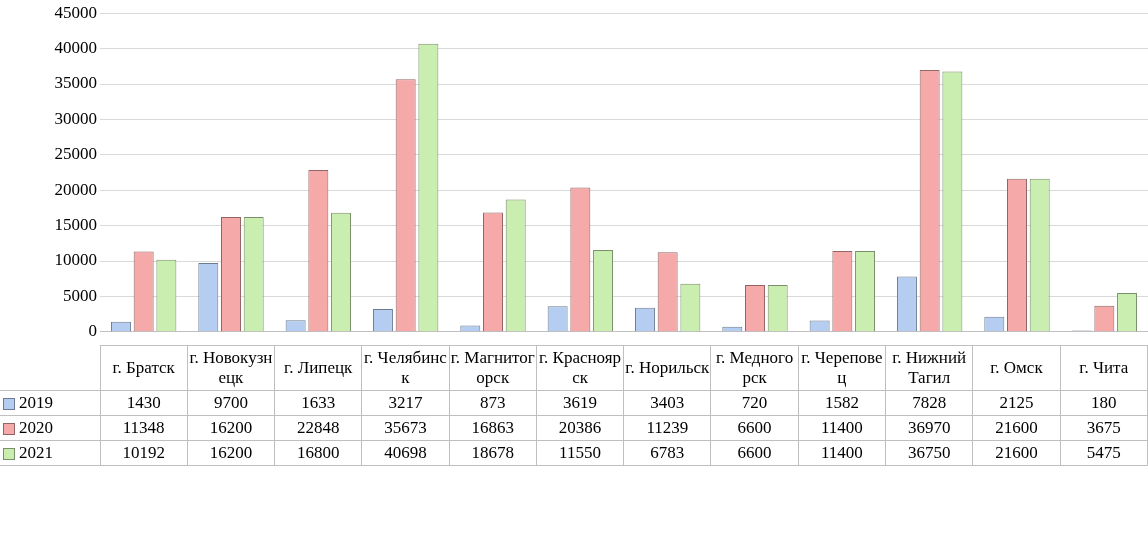 The image size is (1148, 545). I want to click on y-tick-label: 30000, so click(75, 118).